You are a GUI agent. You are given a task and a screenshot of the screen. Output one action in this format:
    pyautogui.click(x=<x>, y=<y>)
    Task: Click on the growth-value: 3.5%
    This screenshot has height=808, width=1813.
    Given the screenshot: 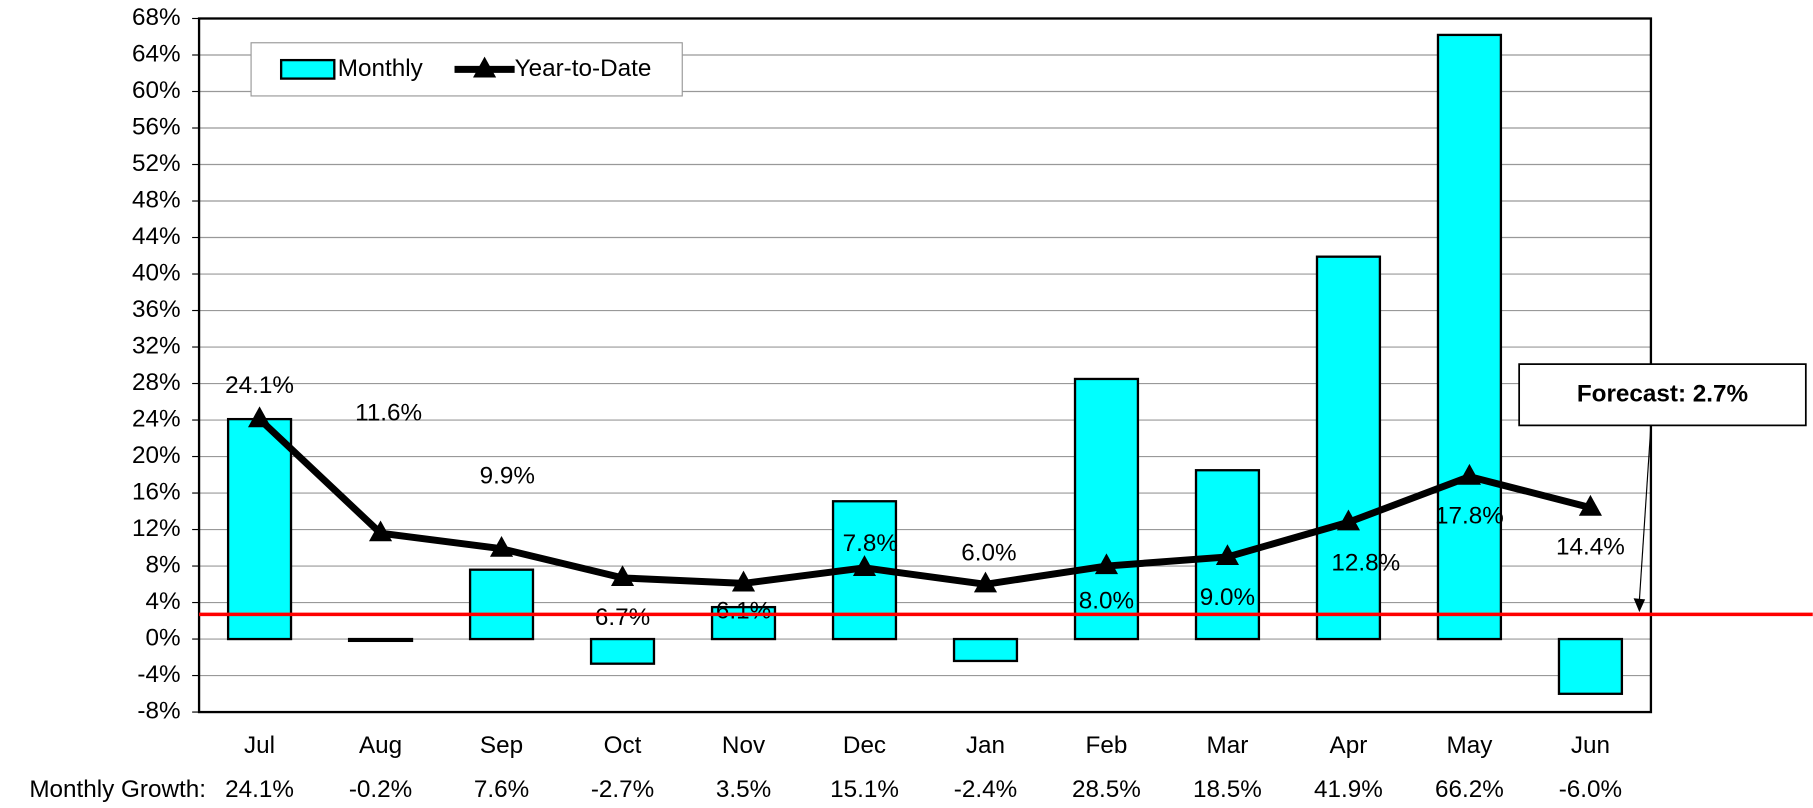 What is the action you would take?
    pyautogui.click(x=743, y=789)
    